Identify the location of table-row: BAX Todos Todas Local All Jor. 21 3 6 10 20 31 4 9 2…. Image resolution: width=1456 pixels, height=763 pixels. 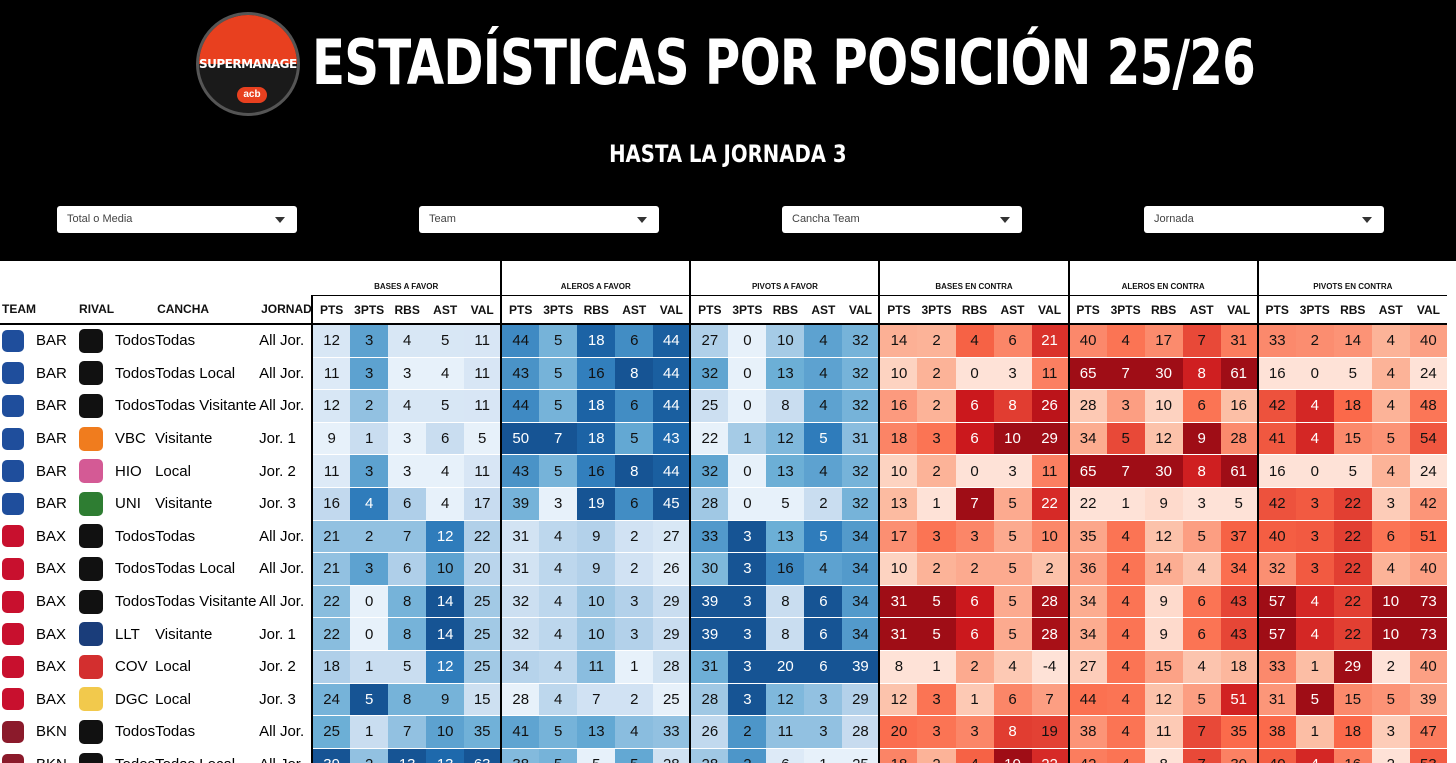
(723, 569).